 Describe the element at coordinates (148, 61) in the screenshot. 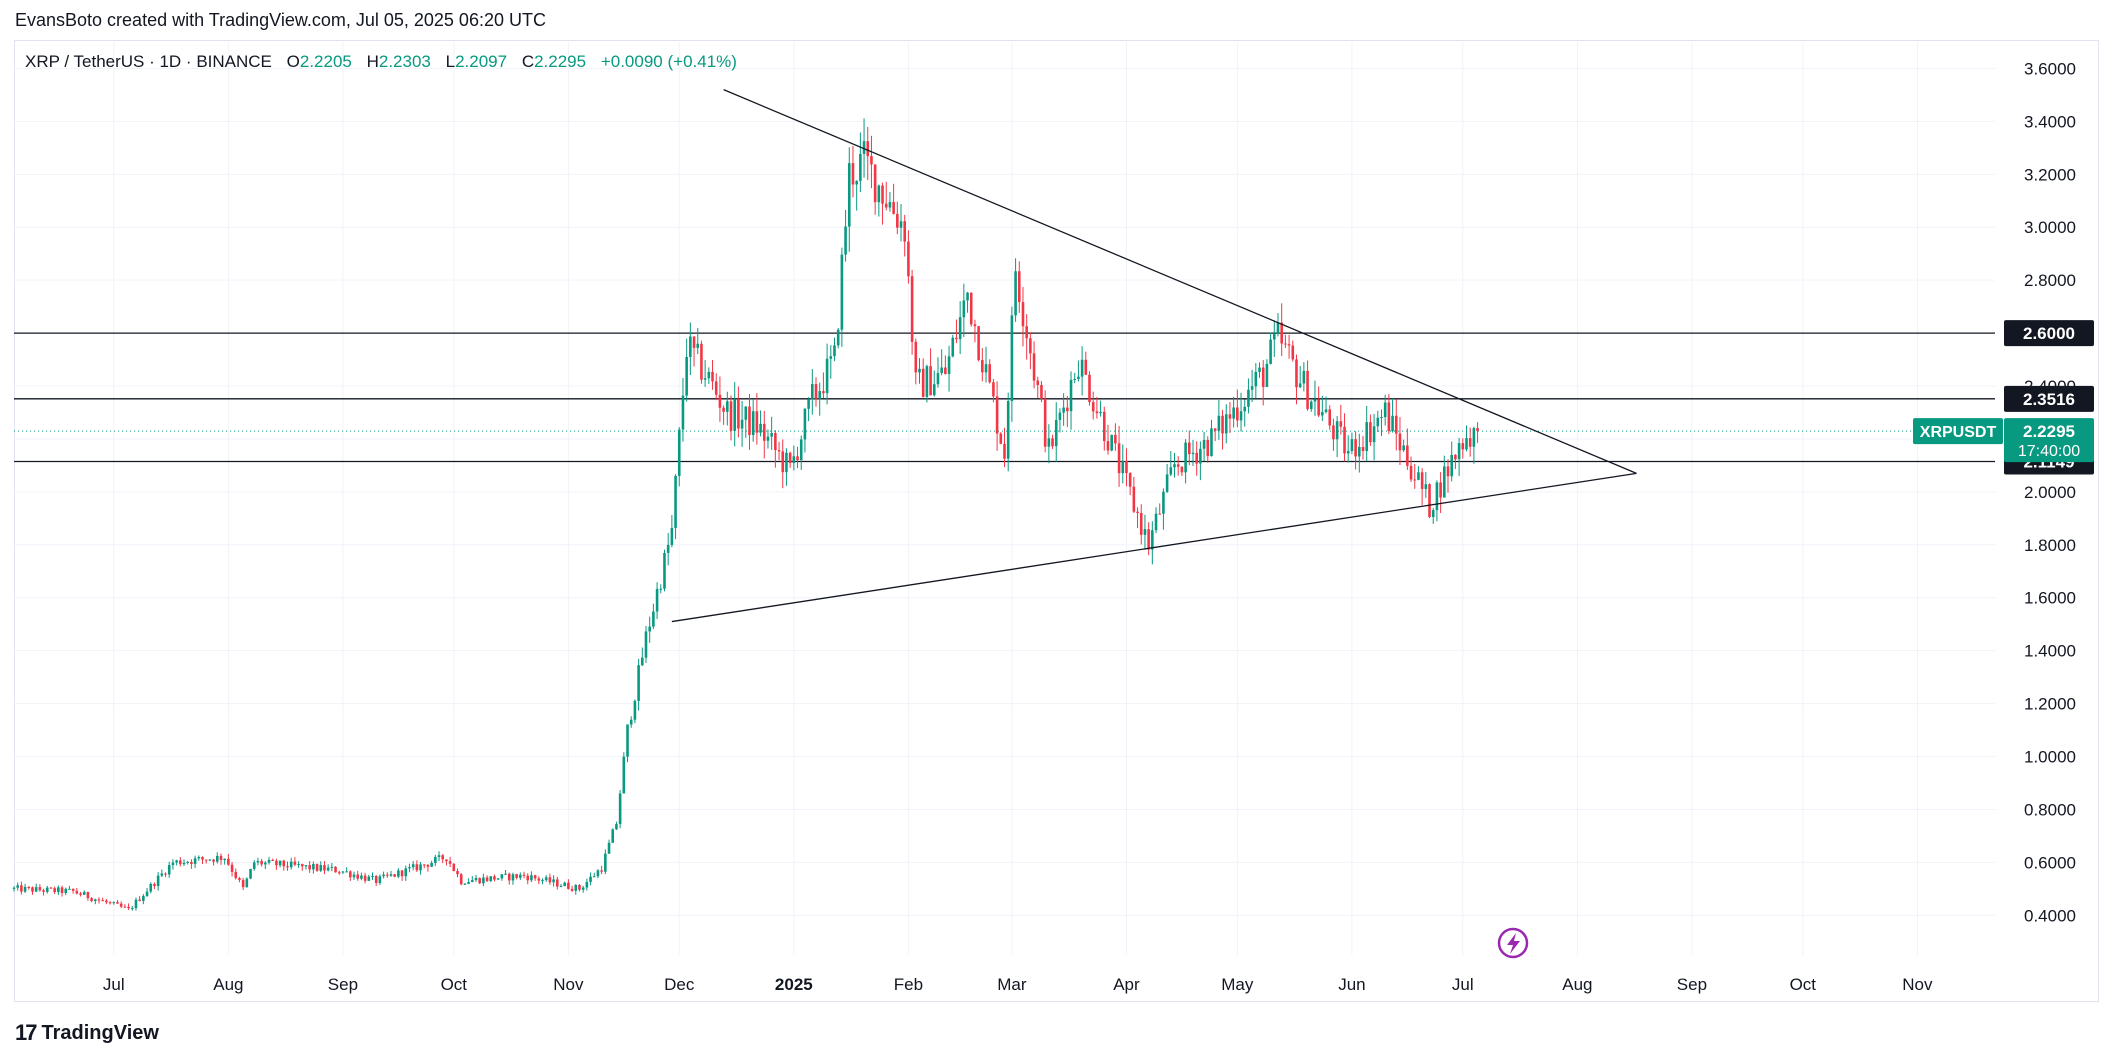

I see `symbol-title: XRP / TetherUS · 1D · BINANCE` at that location.